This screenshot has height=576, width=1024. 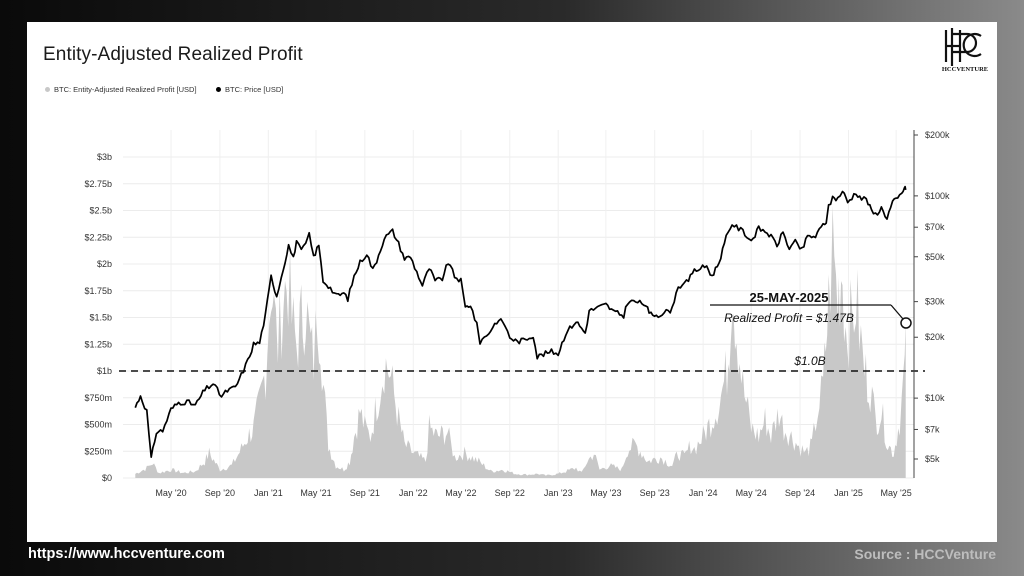 I want to click on reference-line-layer: $1.0B, so click(x=522, y=363).